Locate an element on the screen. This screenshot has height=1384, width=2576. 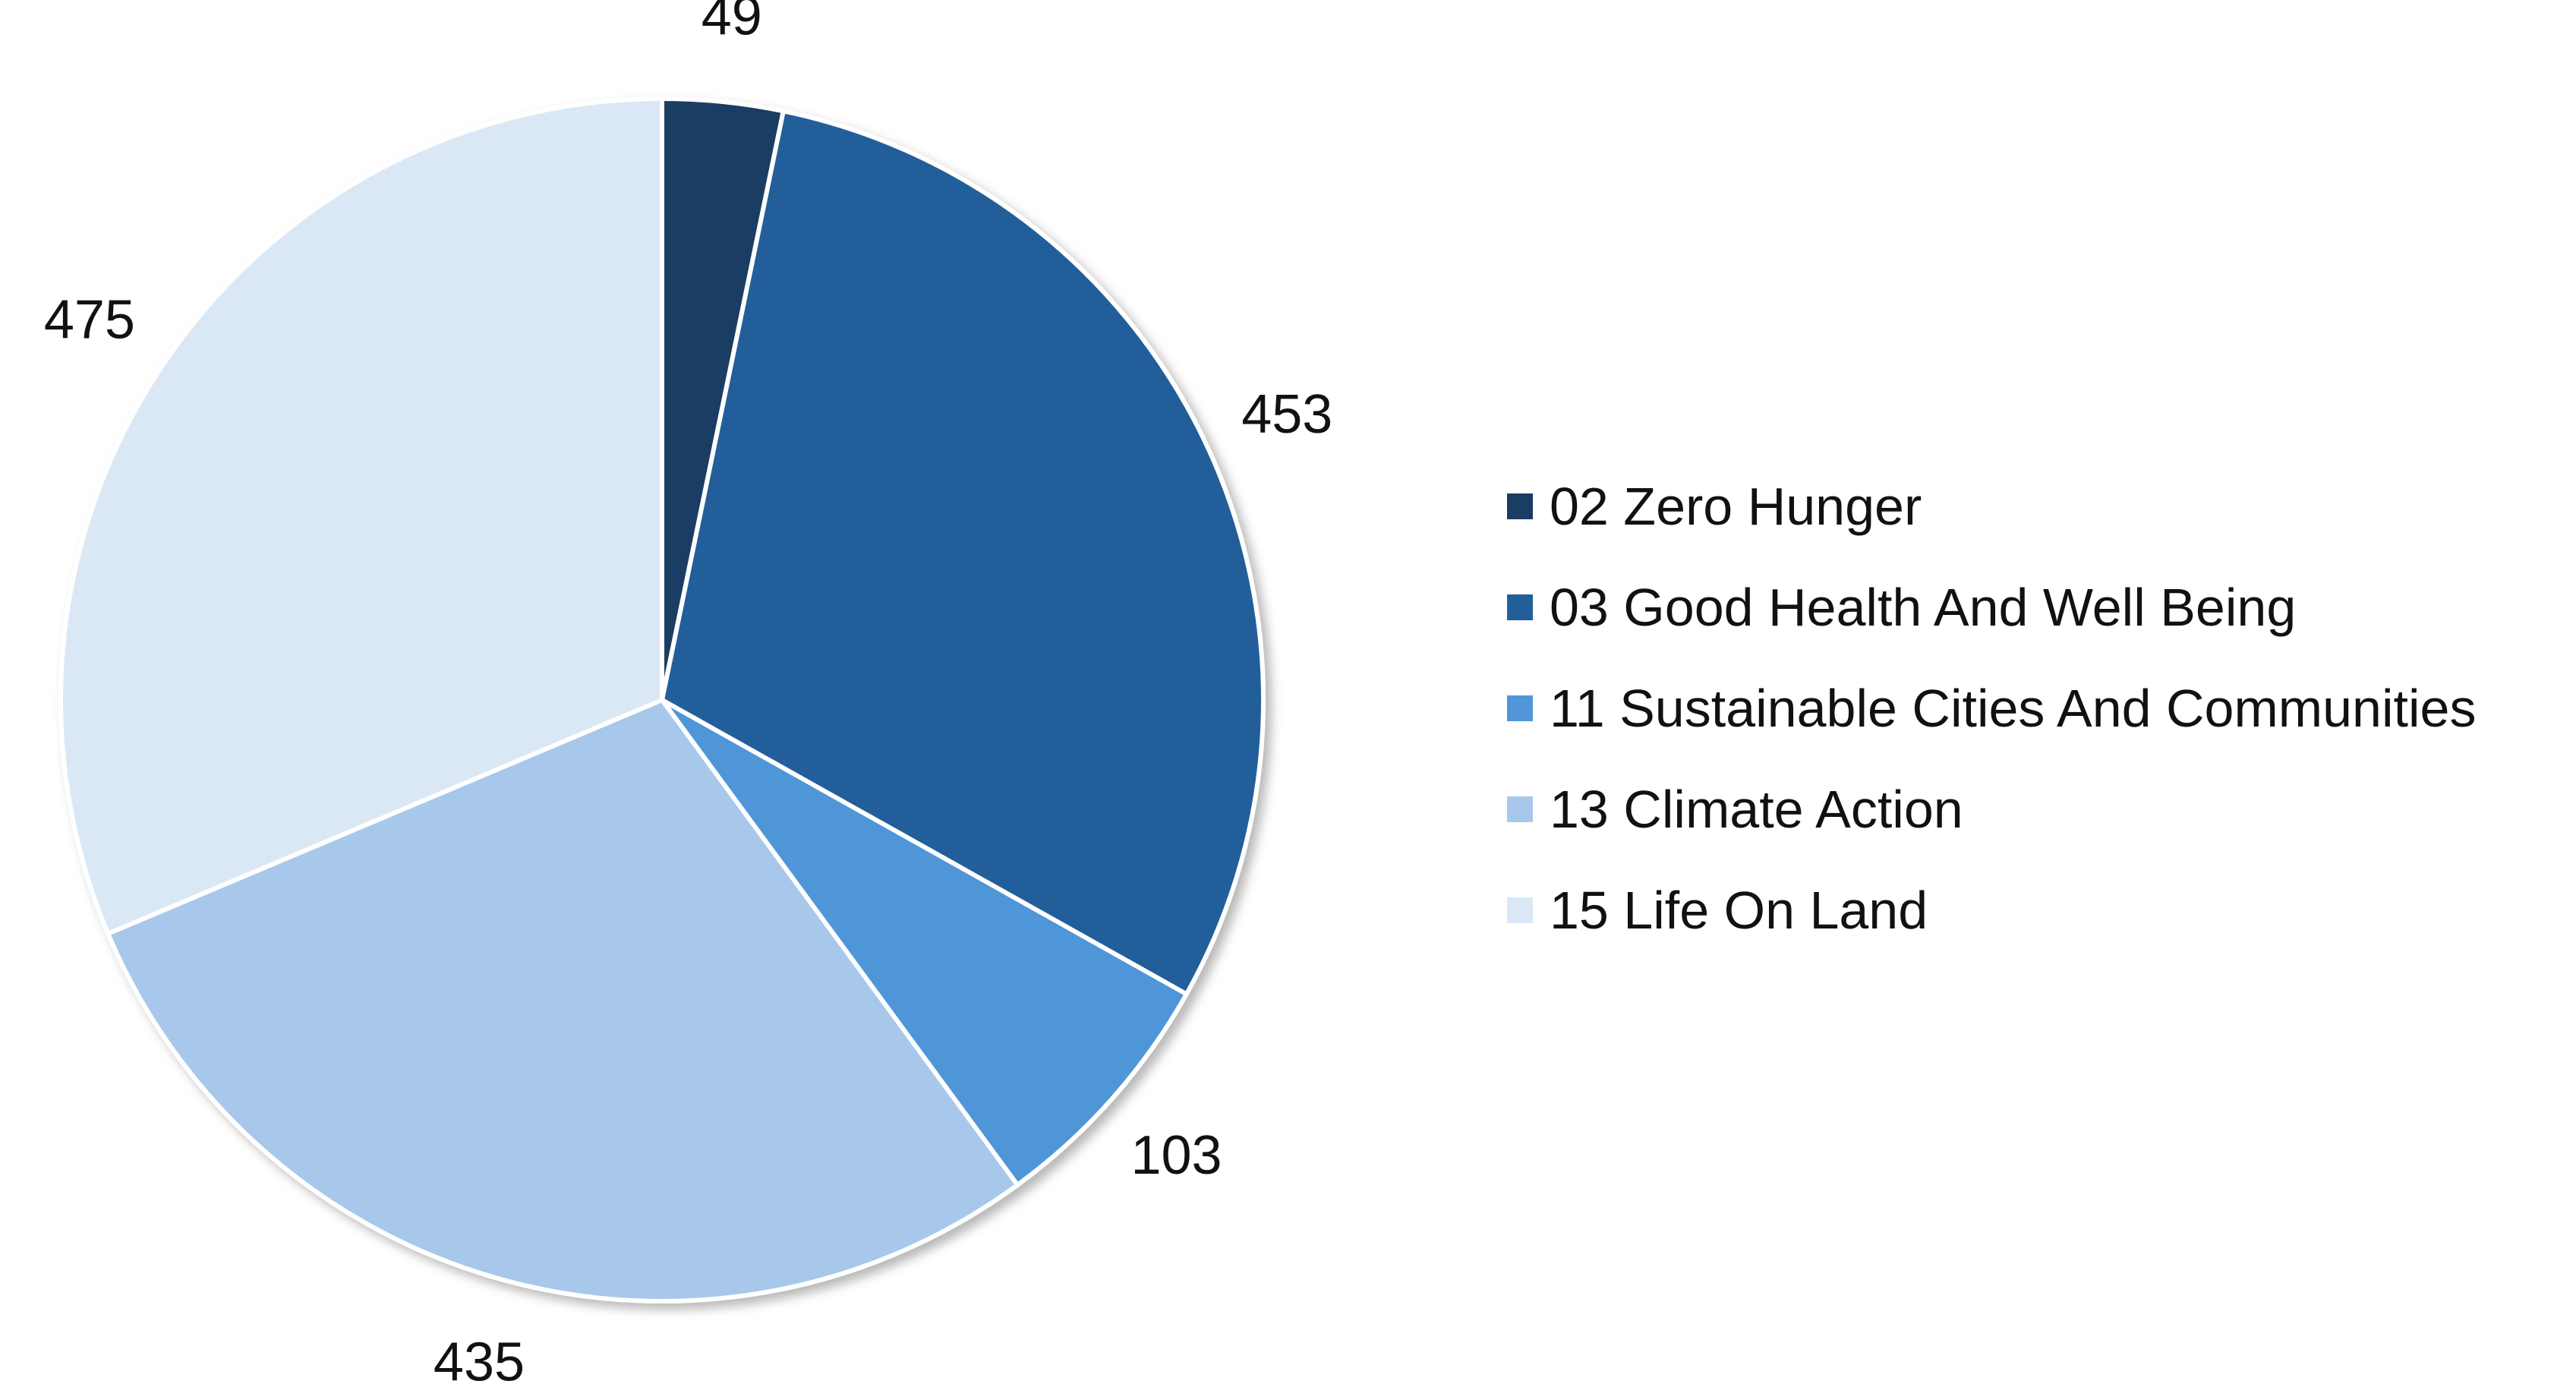
data-label-4: 435 is located at coordinates (479, 1358).